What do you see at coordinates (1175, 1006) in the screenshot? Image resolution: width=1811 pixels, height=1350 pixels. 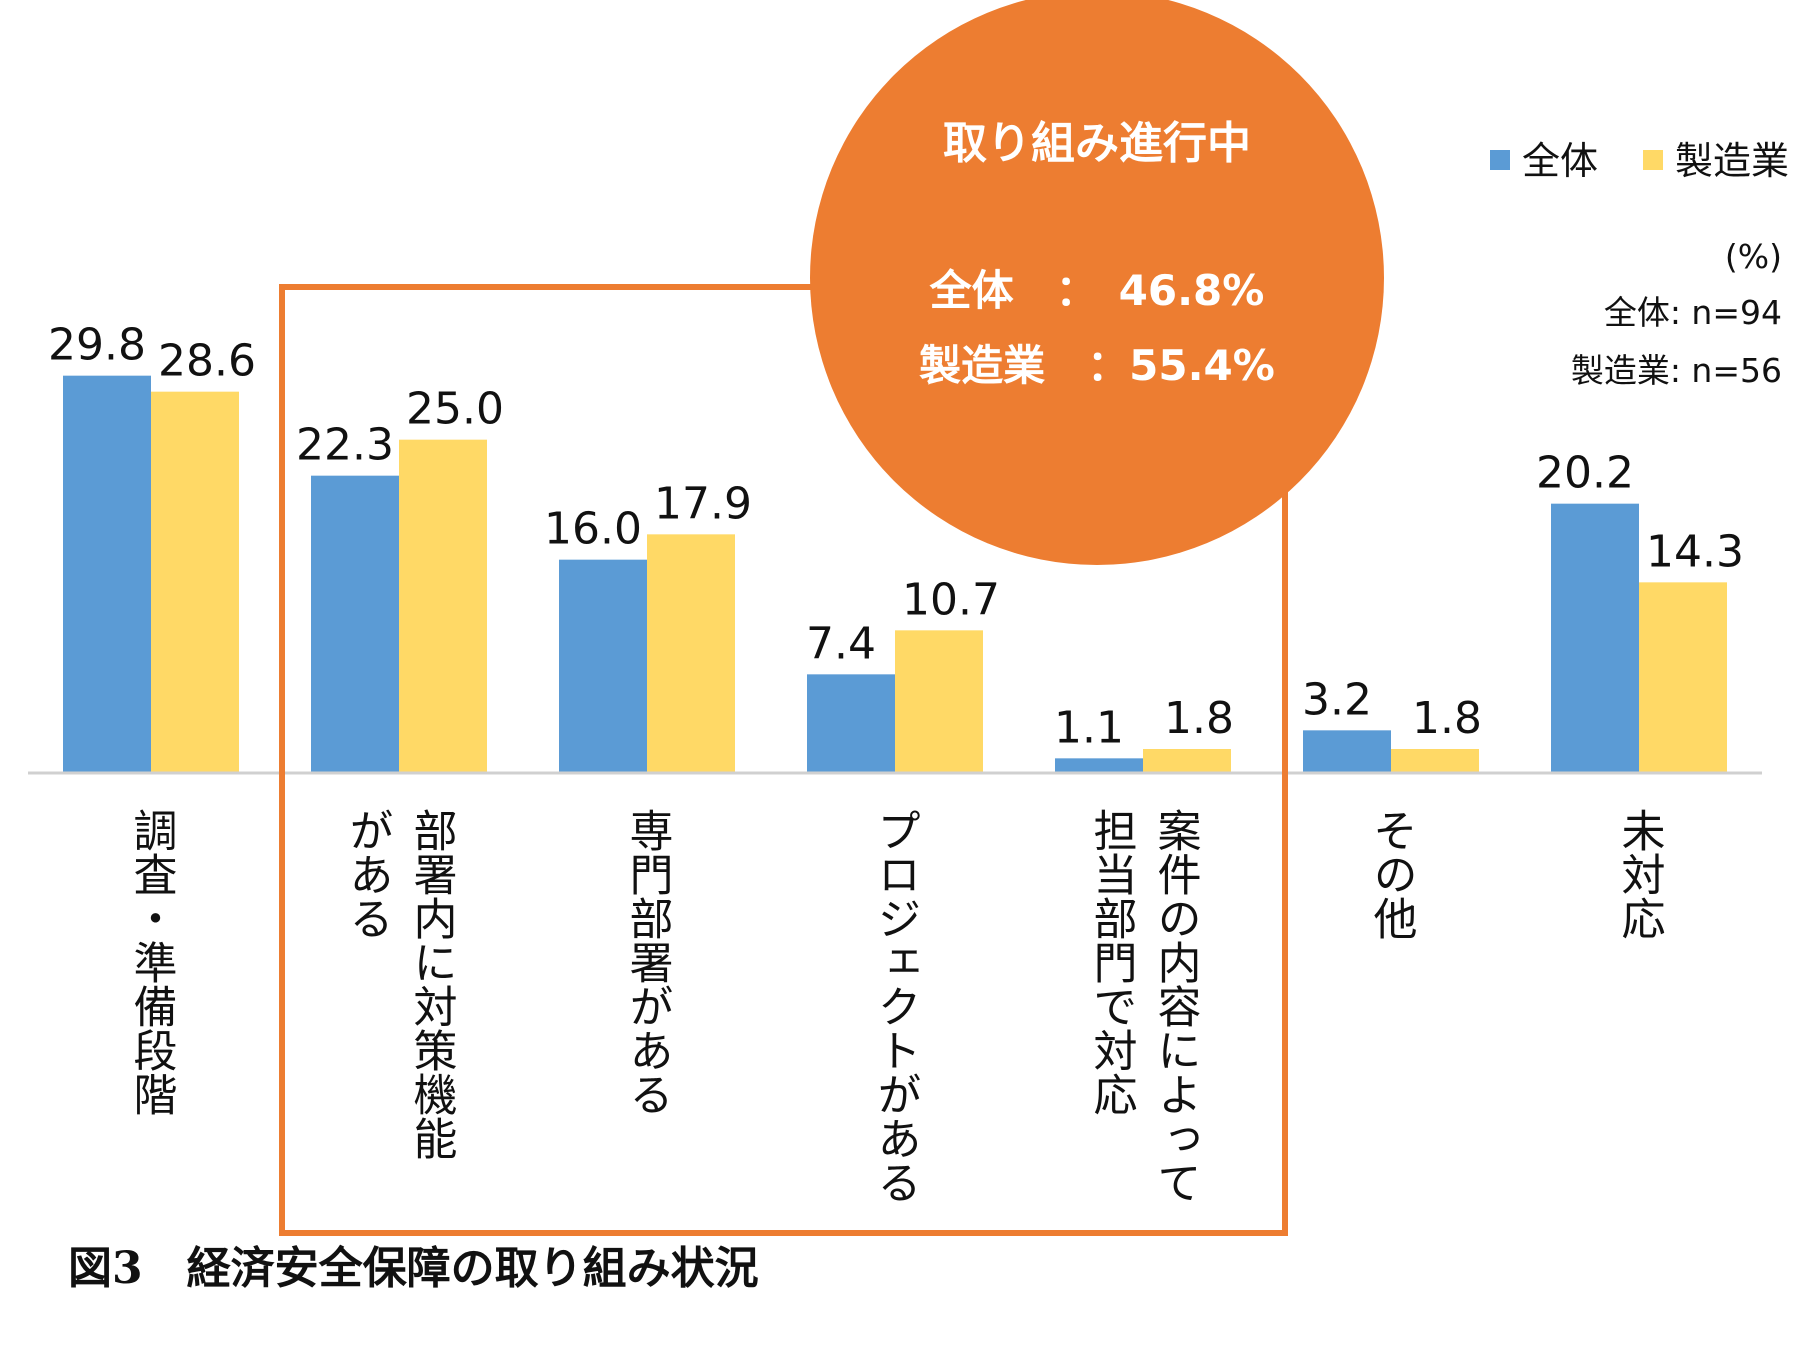 I see `category-label-4-0: 案件の内容によって` at bounding box center [1175, 1006].